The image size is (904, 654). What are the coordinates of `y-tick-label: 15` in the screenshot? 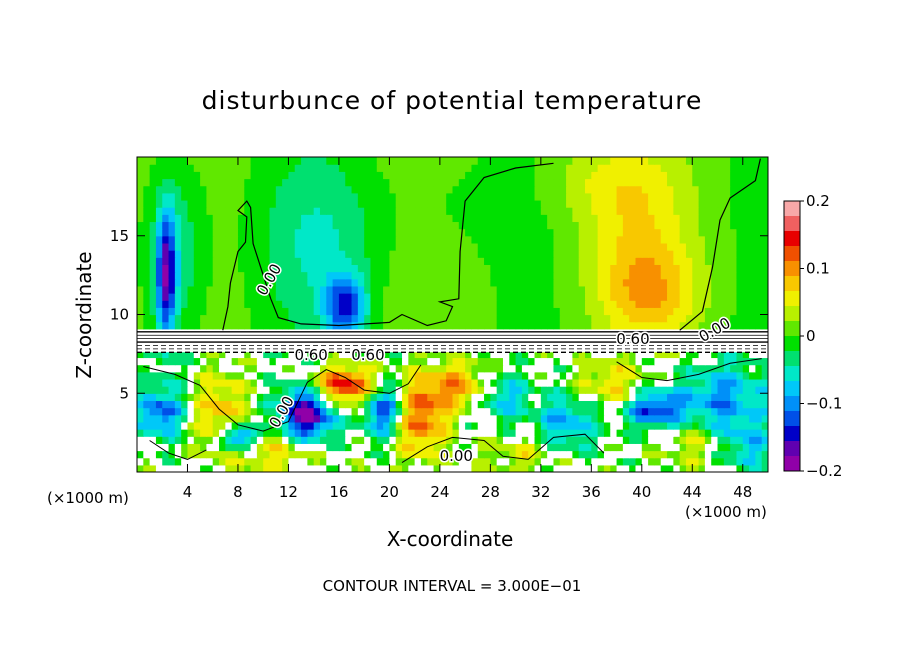 It's located at (119, 236).